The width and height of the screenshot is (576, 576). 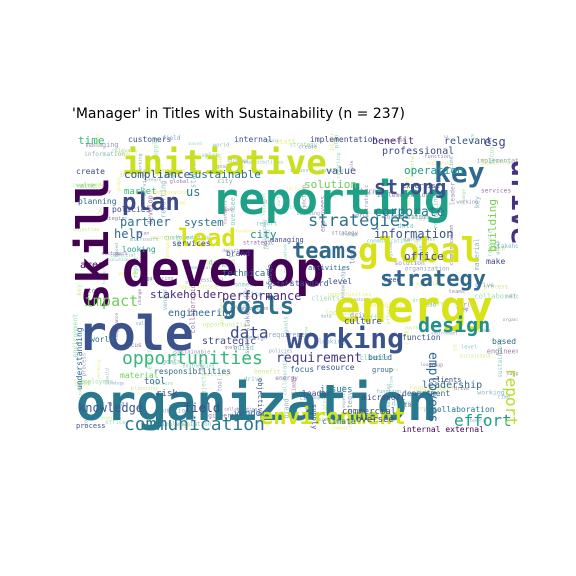 I want to click on word-issues: issues, so click(x=336, y=390).